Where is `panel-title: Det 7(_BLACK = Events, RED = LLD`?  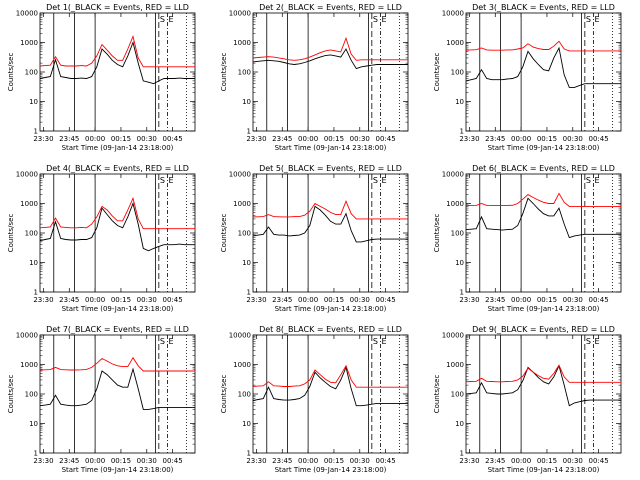 panel-title: Det 7(_BLACK = Events, RED = LLD is located at coordinates (117, 329).